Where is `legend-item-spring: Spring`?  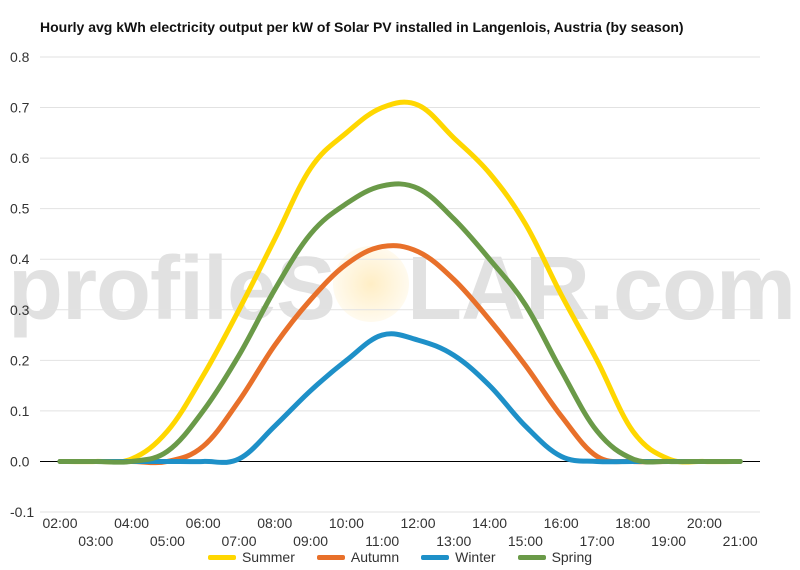 legend-item-spring: Spring is located at coordinates (555, 557).